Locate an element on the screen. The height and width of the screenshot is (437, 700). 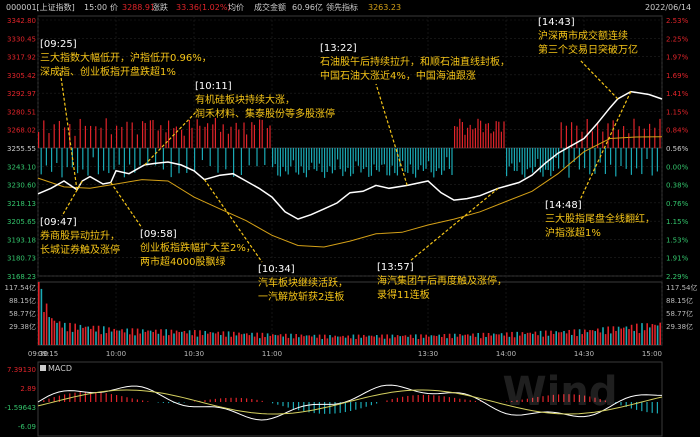
price-tick-label: 3205.65 is located at coordinates (21, 222).